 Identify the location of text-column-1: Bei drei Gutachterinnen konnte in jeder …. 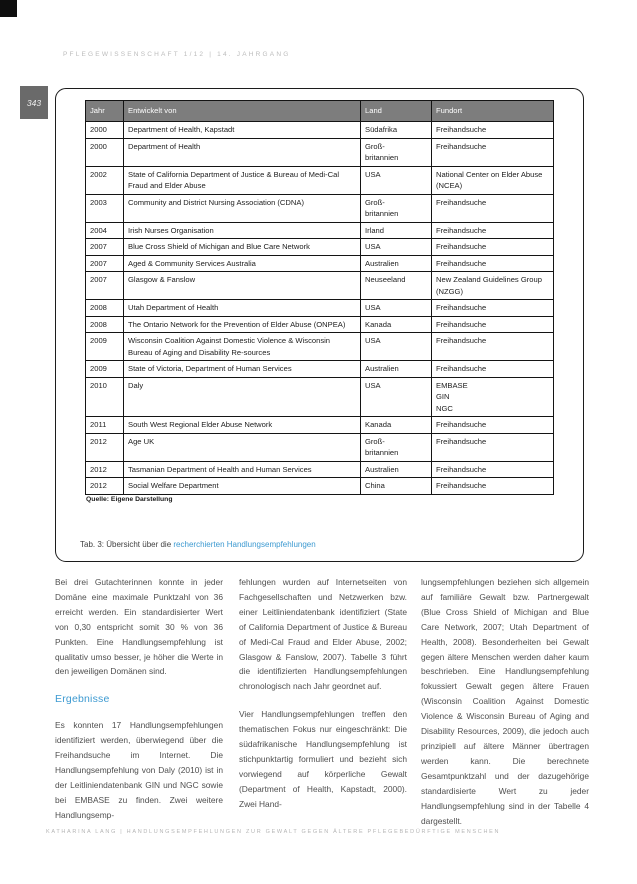
(139, 705).